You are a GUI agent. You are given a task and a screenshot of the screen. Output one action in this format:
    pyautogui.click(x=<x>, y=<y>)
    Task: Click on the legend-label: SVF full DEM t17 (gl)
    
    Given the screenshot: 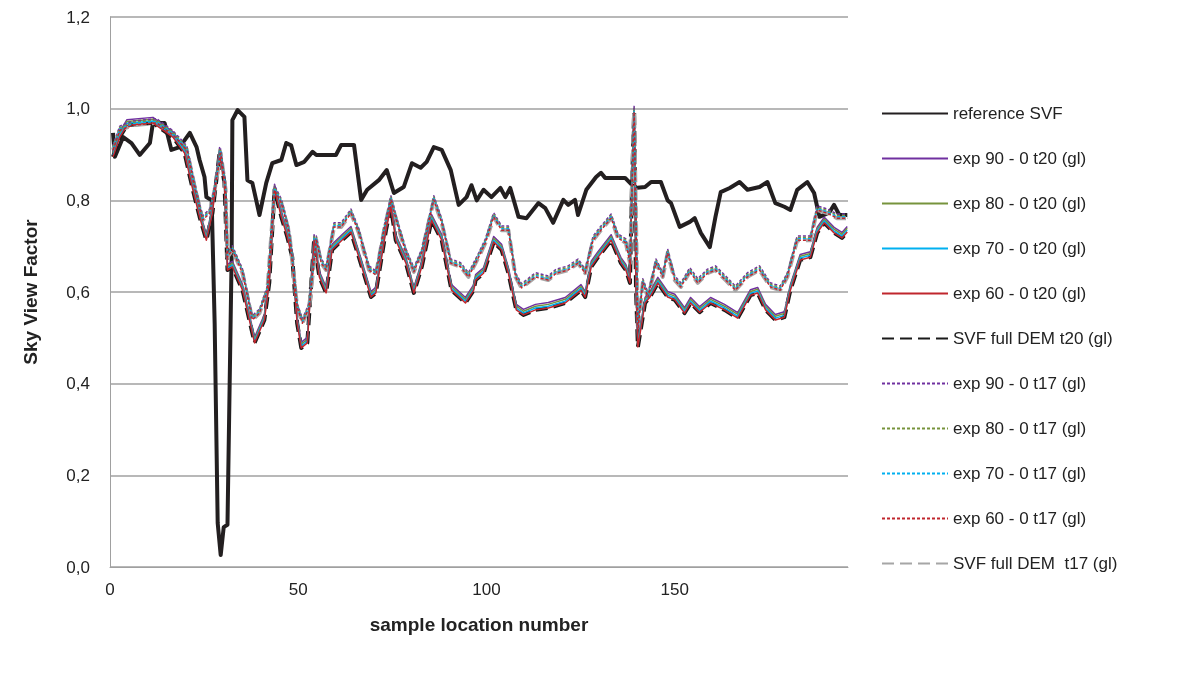 What is the action you would take?
    pyautogui.click(x=1035, y=563)
    